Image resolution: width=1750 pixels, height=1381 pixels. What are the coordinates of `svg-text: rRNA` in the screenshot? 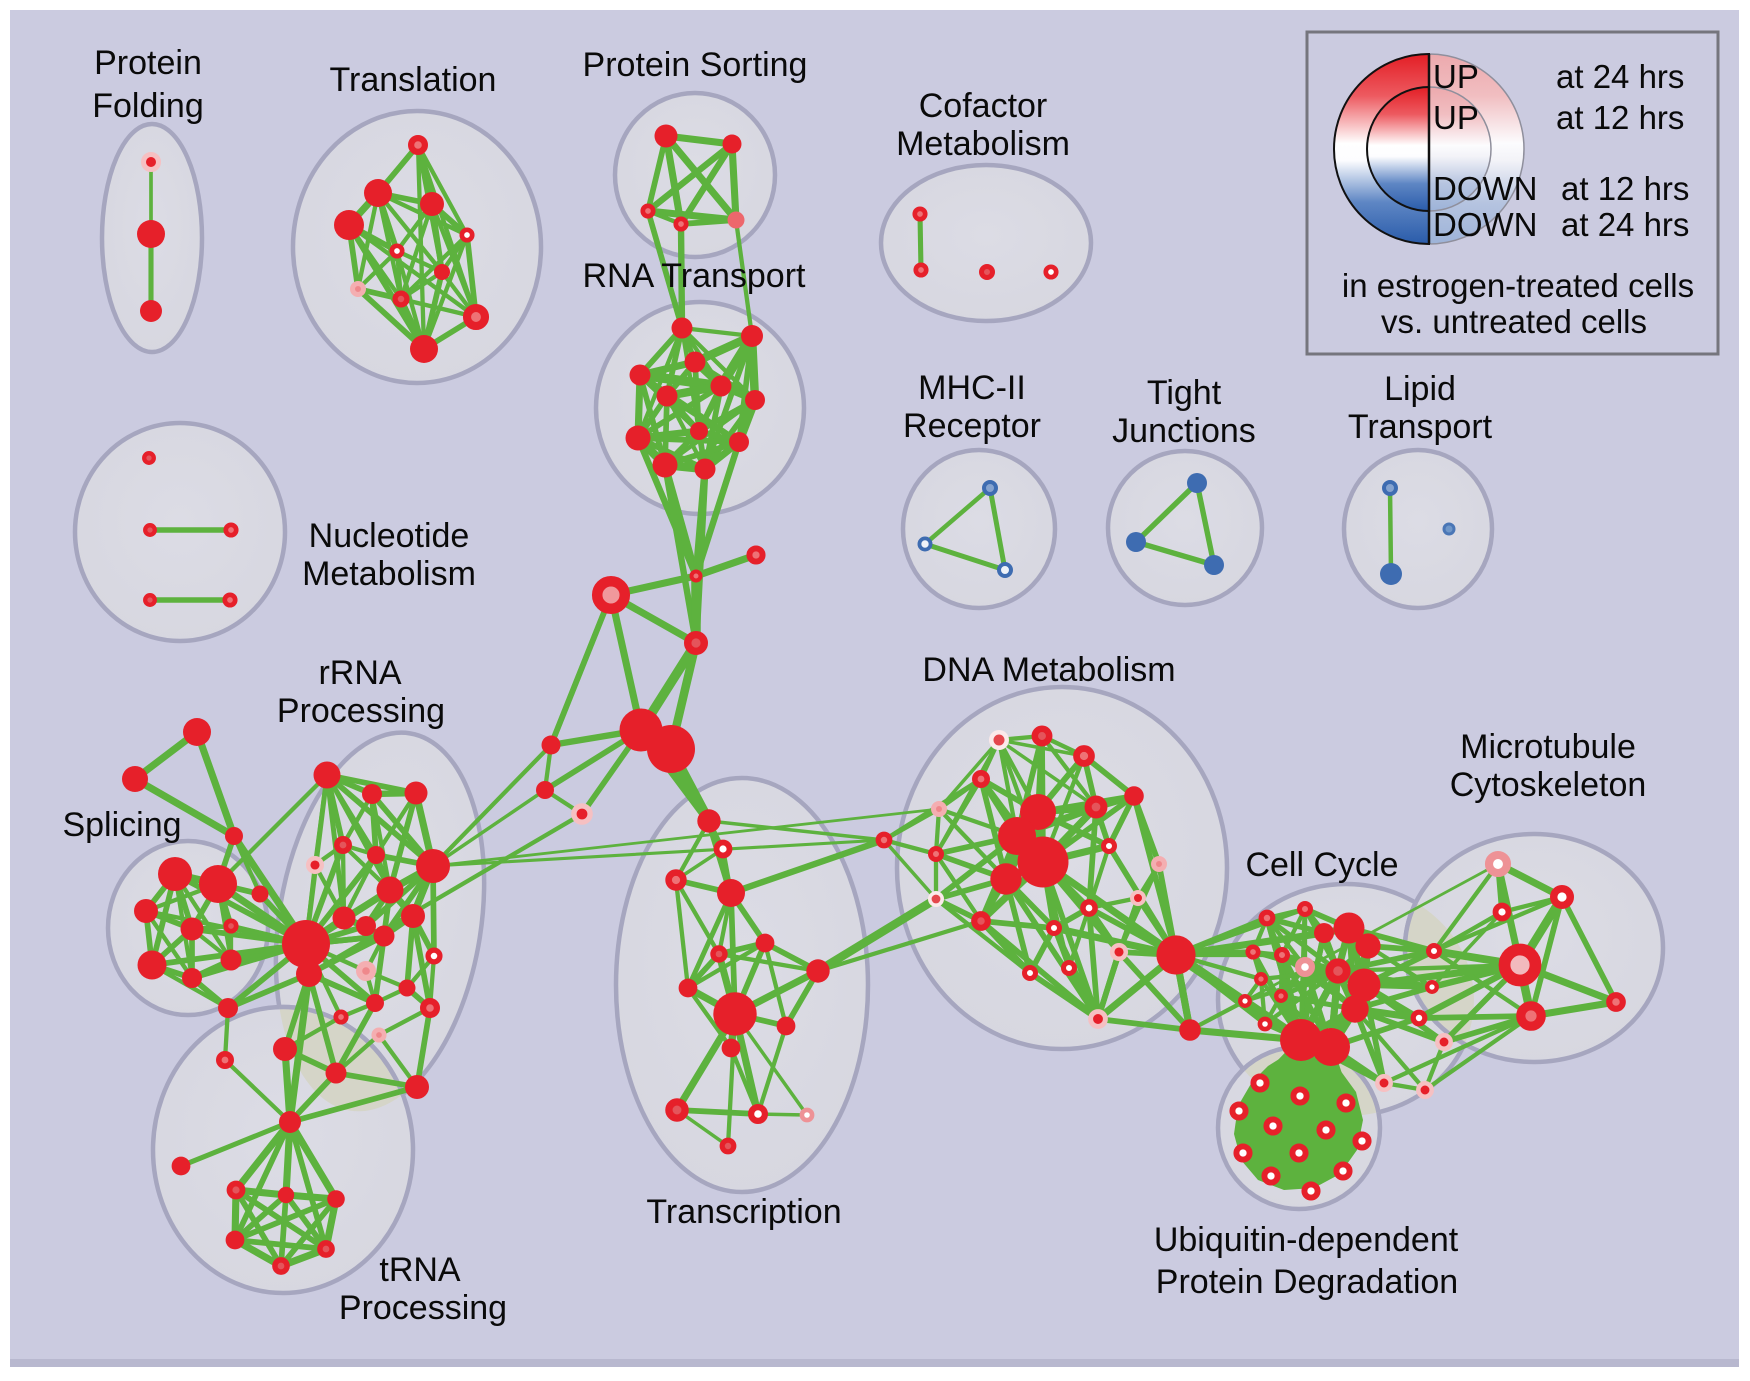 It's located at (359, 673).